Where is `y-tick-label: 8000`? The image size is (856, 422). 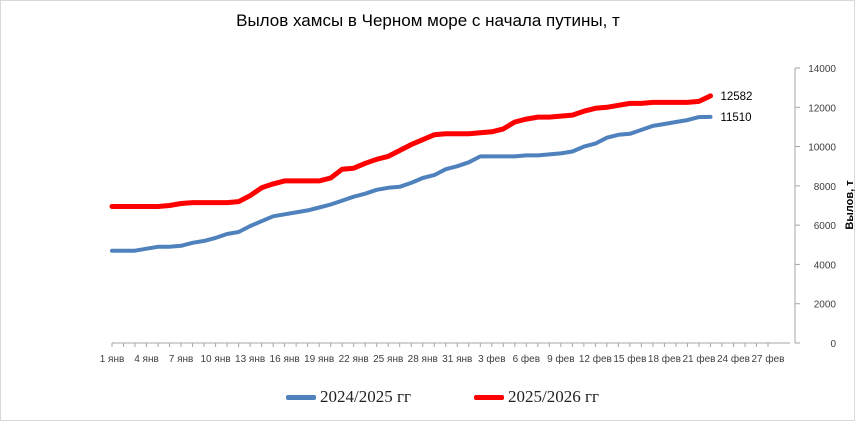
y-tick-label: 8000 is located at coordinates (825, 187).